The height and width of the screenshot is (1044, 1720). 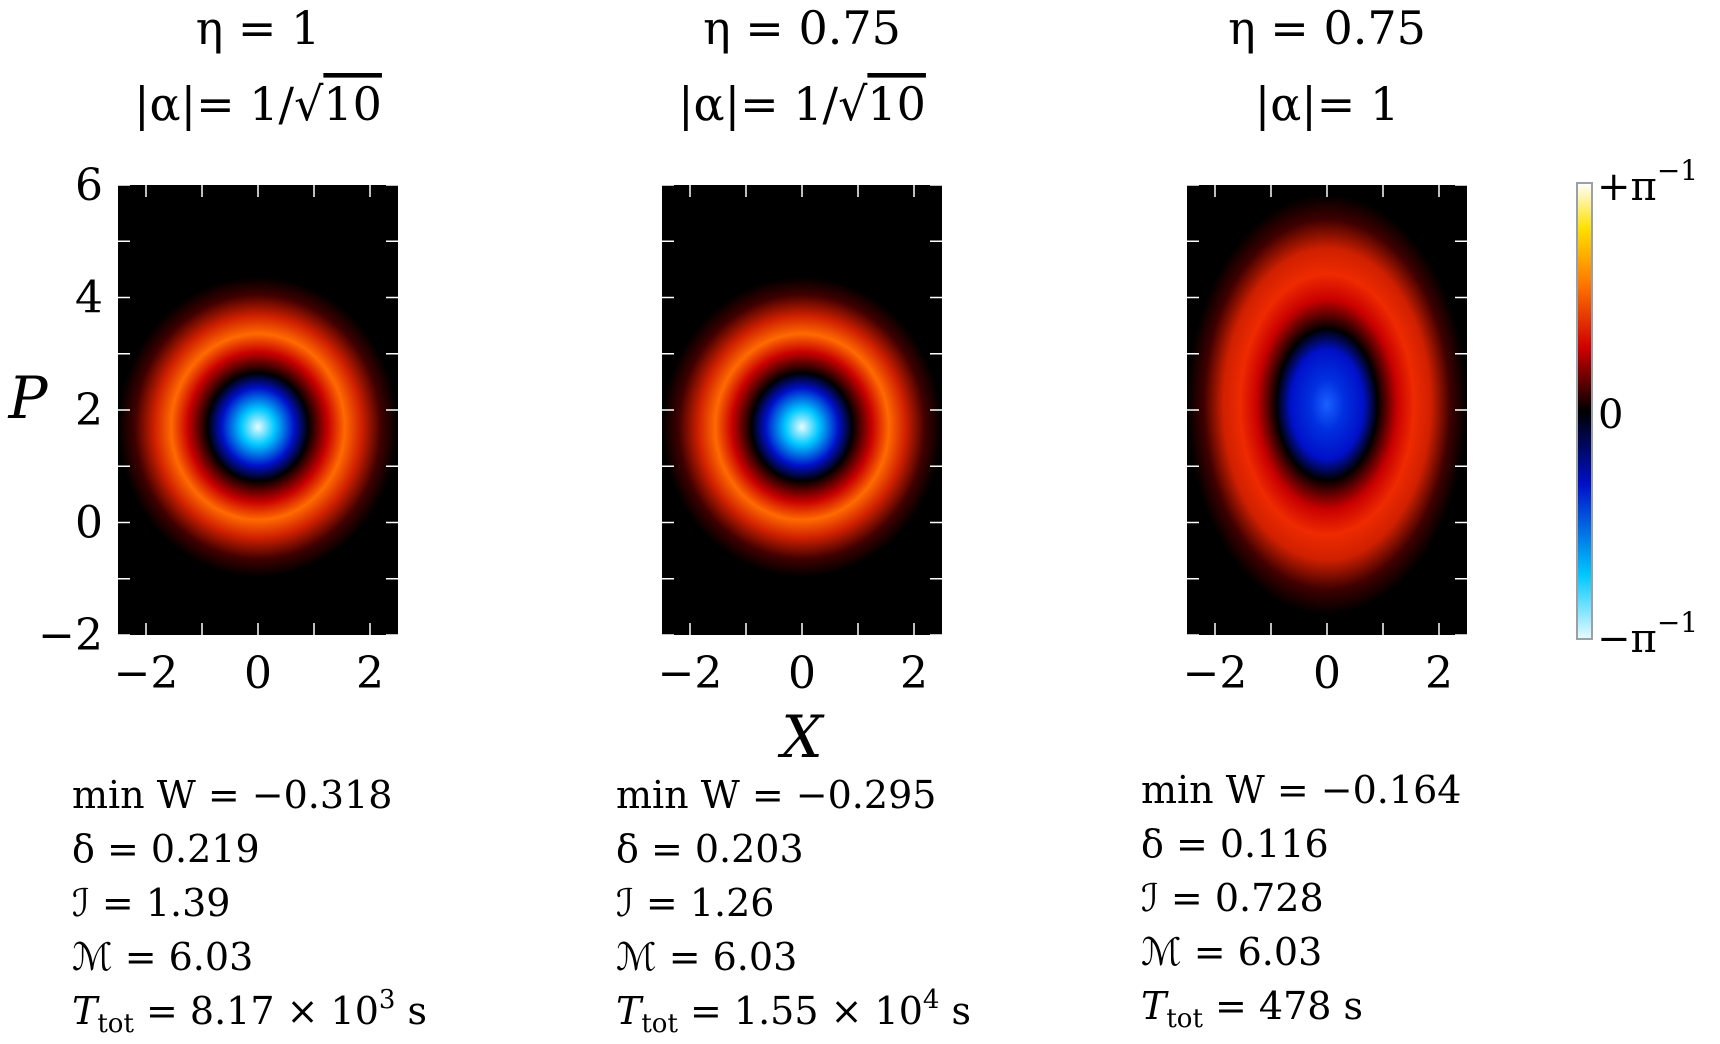 What do you see at coordinates (249, 1012) in the screenshot?
I see `total-time: Ttot = 8.17 × 103 s` at bounding box center [249, 1012].